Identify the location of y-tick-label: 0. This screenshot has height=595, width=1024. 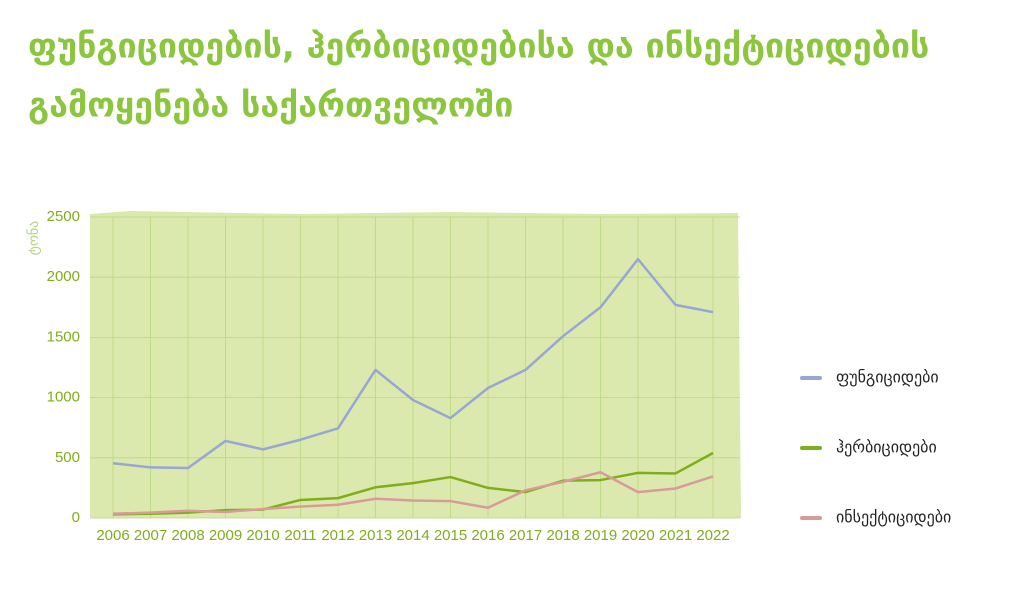
(76, 517).